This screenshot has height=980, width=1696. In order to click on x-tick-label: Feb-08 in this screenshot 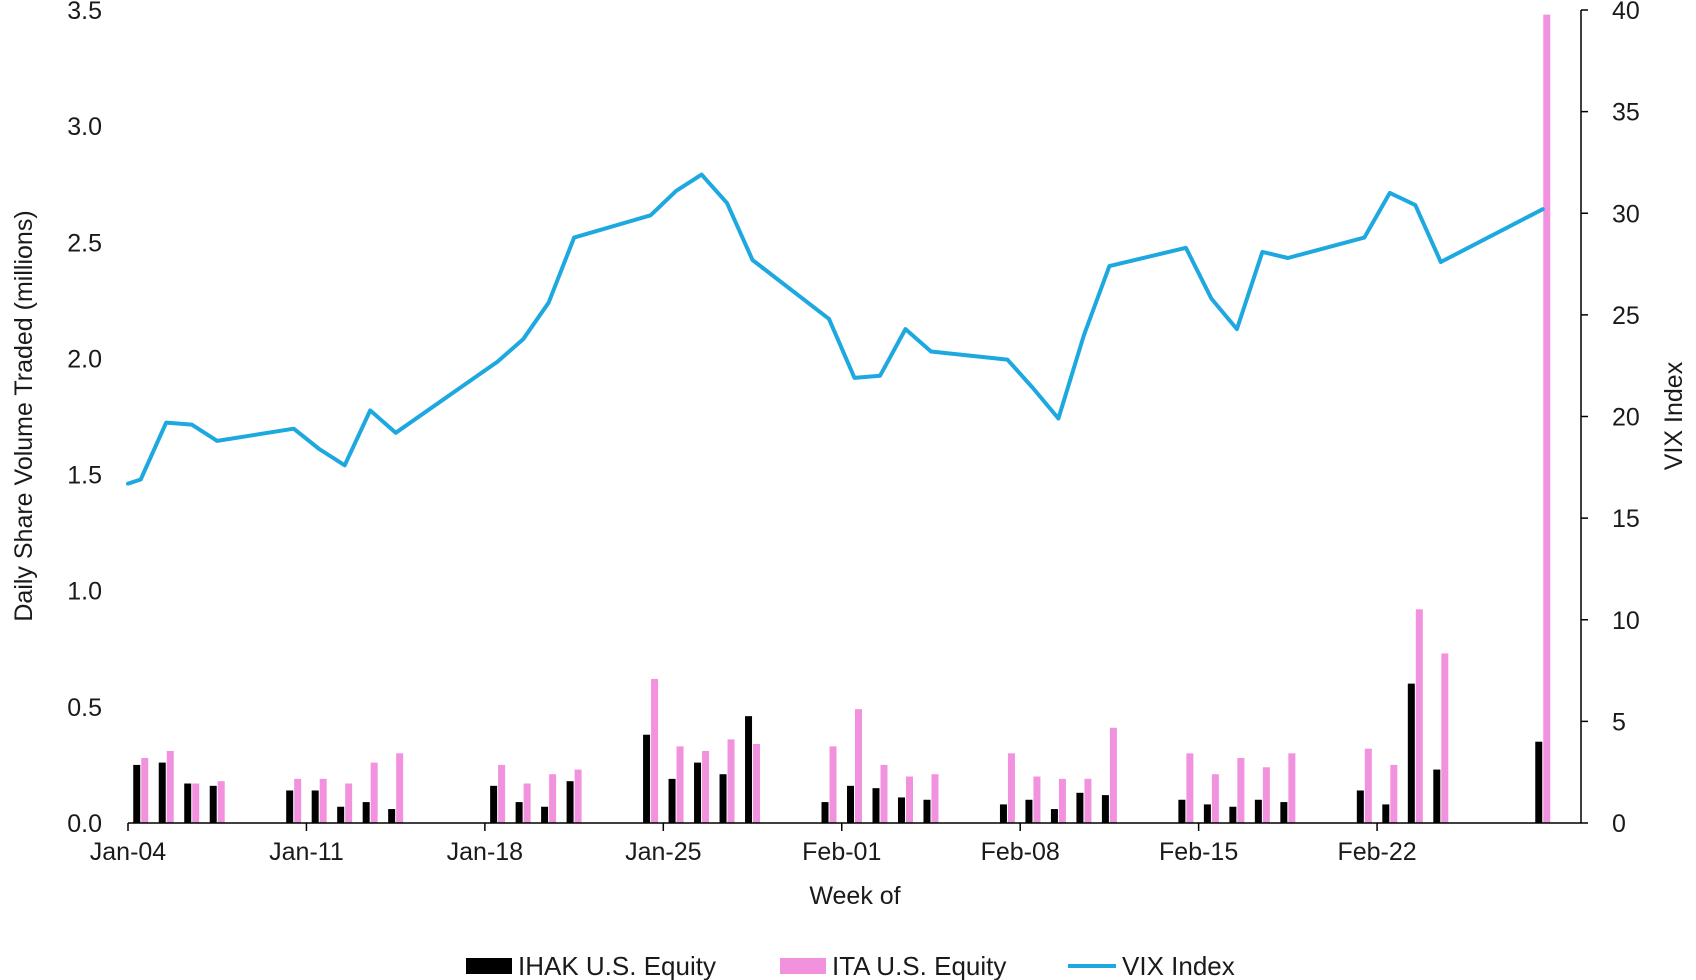, I will do `click(1020, 852)`.